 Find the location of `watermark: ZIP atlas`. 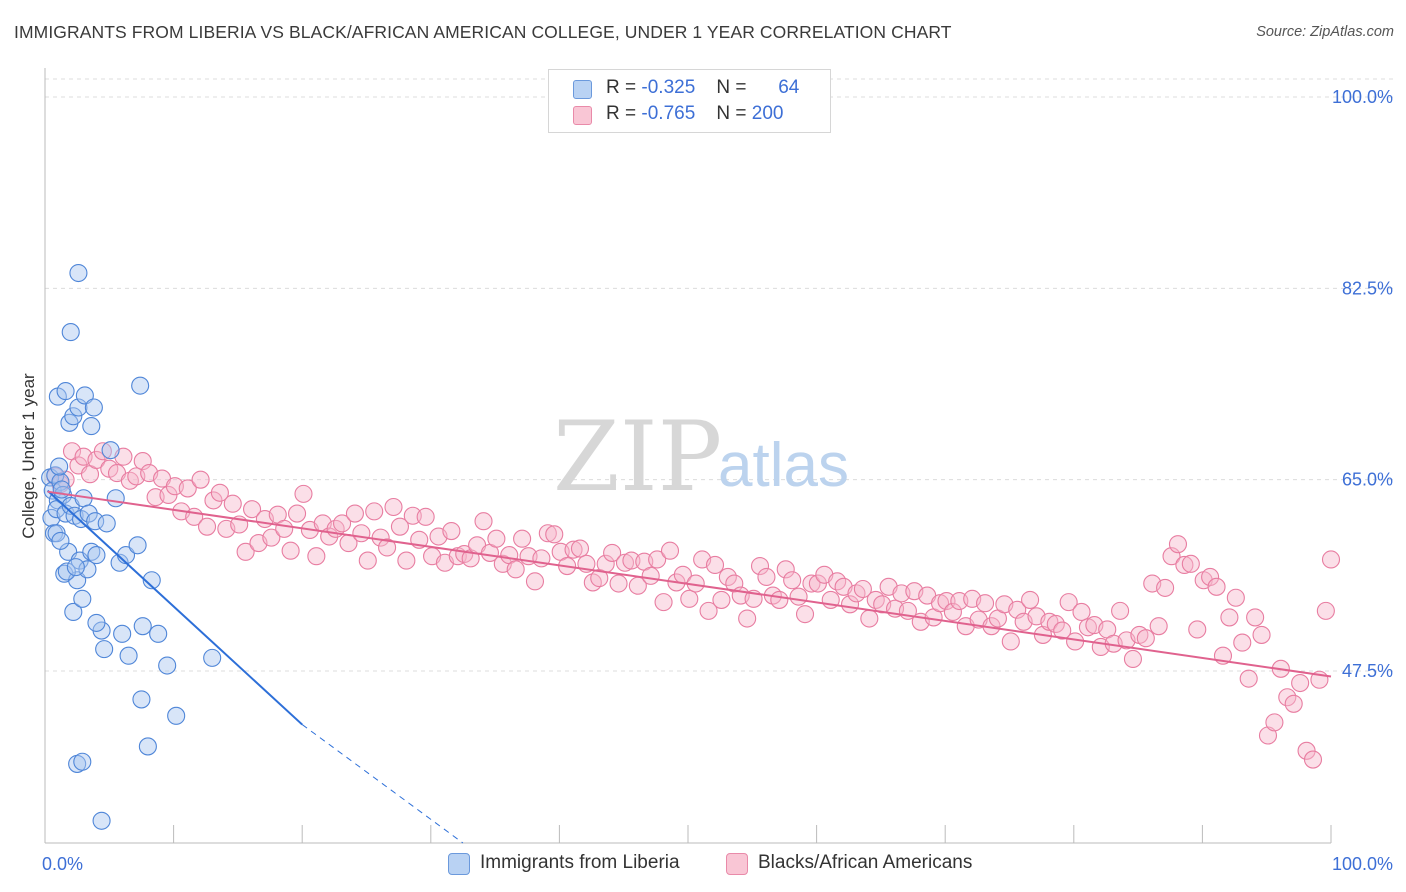

watermark: ZIP atlas is located at coordinates (701, 457).